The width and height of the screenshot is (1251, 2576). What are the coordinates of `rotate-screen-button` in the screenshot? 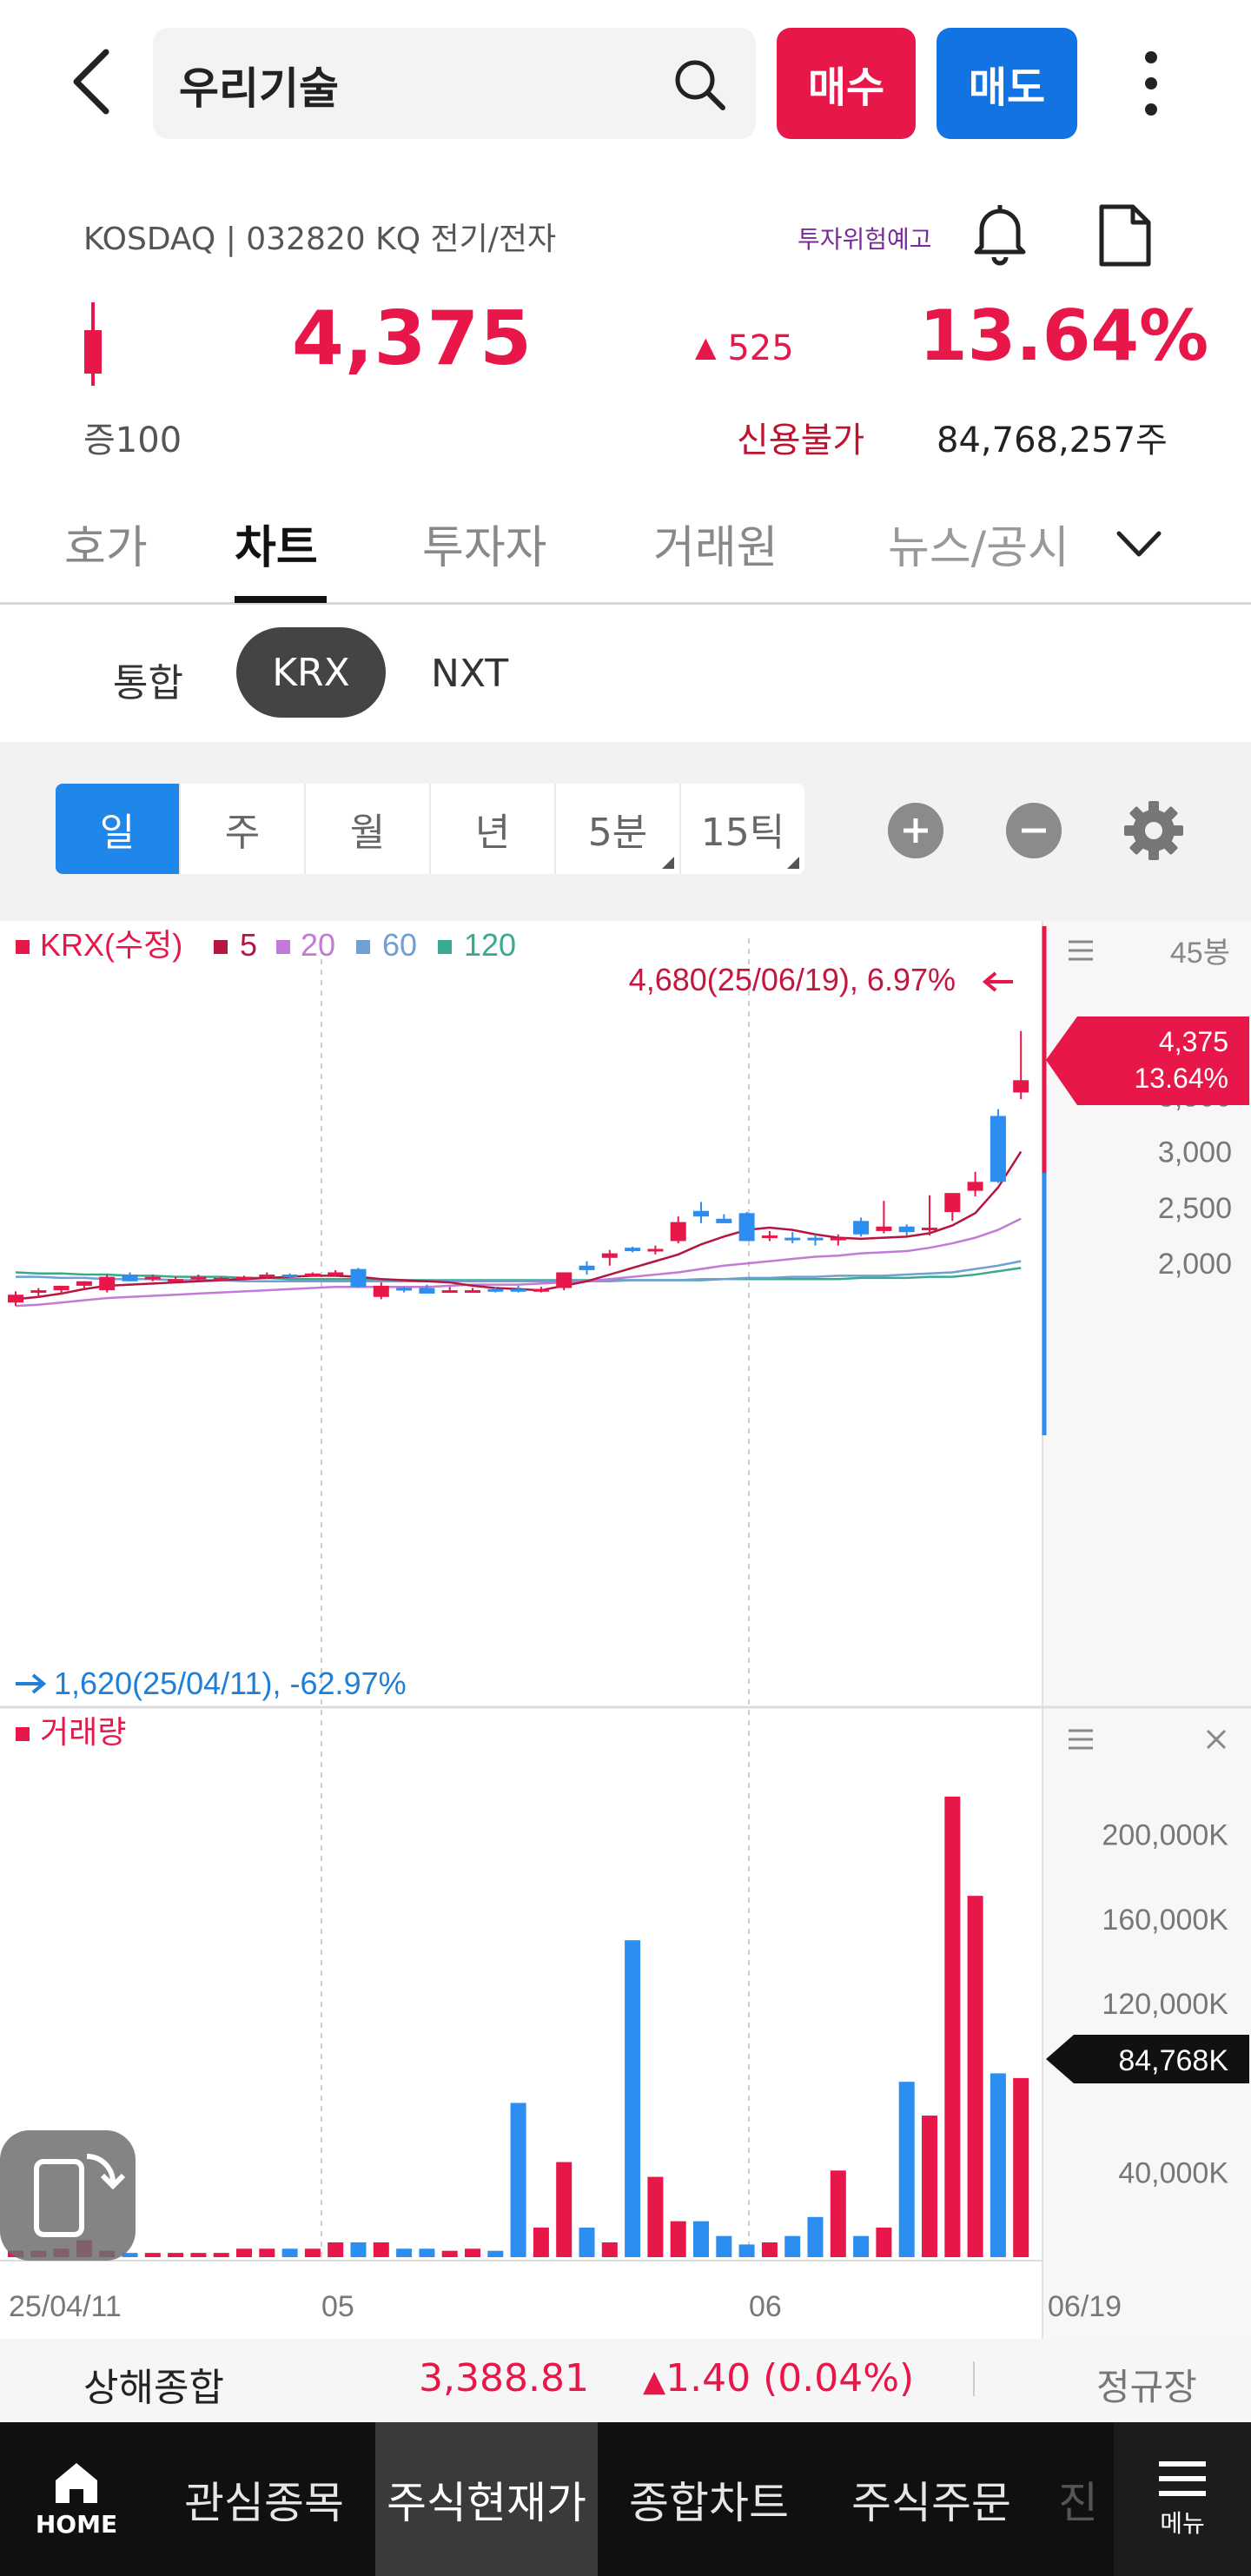 It's located at (68, 2195).